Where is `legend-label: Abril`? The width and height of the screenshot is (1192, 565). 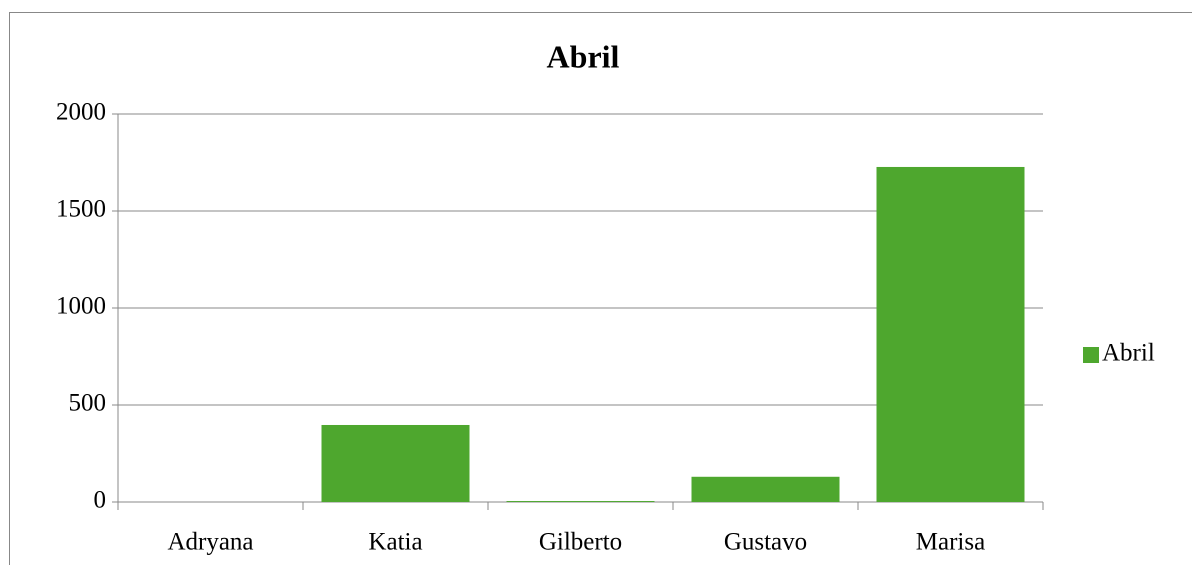
legend-label: Abril is located at coordinates (1128, 353).